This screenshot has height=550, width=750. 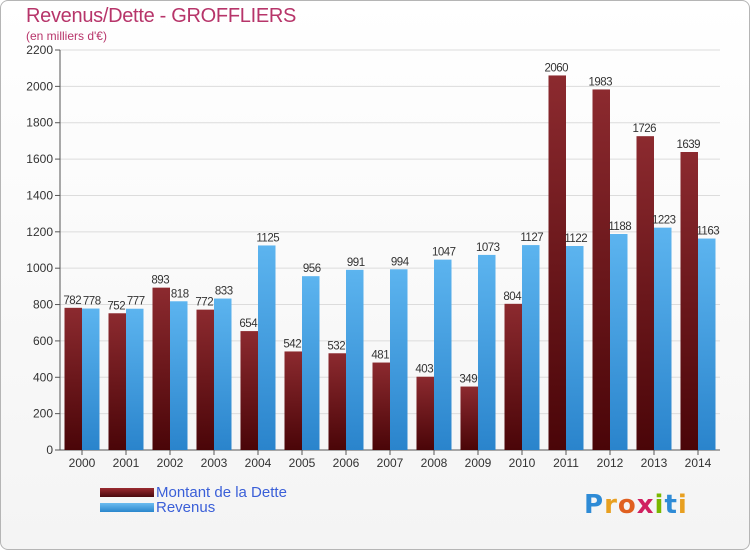 I want to click on x-tick-label: 2014, so click(x=698, y=463).